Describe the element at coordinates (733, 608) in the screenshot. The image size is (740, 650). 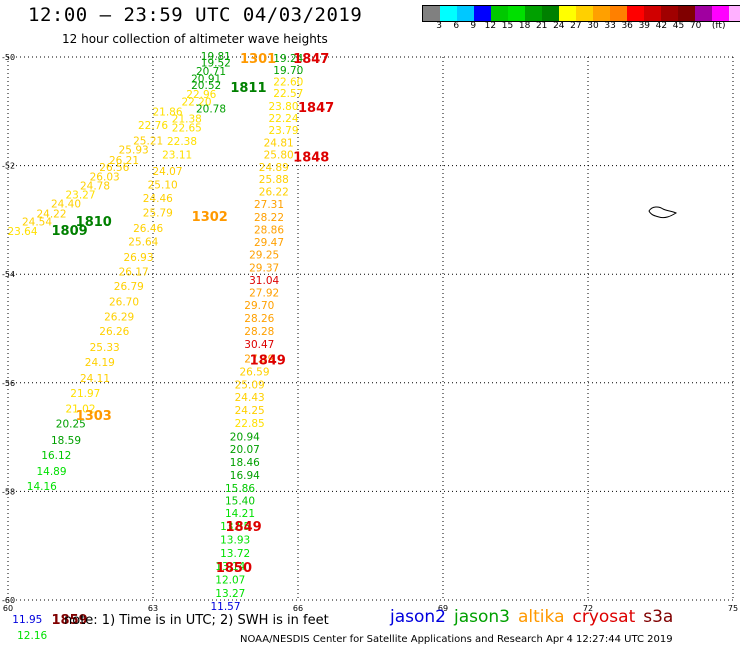
I see `lon-tick-label: 75` at that location.